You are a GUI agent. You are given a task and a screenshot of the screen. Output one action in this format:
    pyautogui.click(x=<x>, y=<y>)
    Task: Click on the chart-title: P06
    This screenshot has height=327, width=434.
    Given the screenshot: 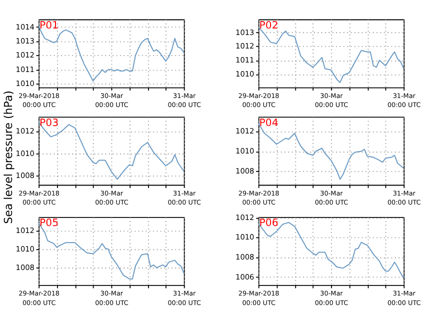 What is the action you would take?
    pyautogui.click(x=268, y=224)
    